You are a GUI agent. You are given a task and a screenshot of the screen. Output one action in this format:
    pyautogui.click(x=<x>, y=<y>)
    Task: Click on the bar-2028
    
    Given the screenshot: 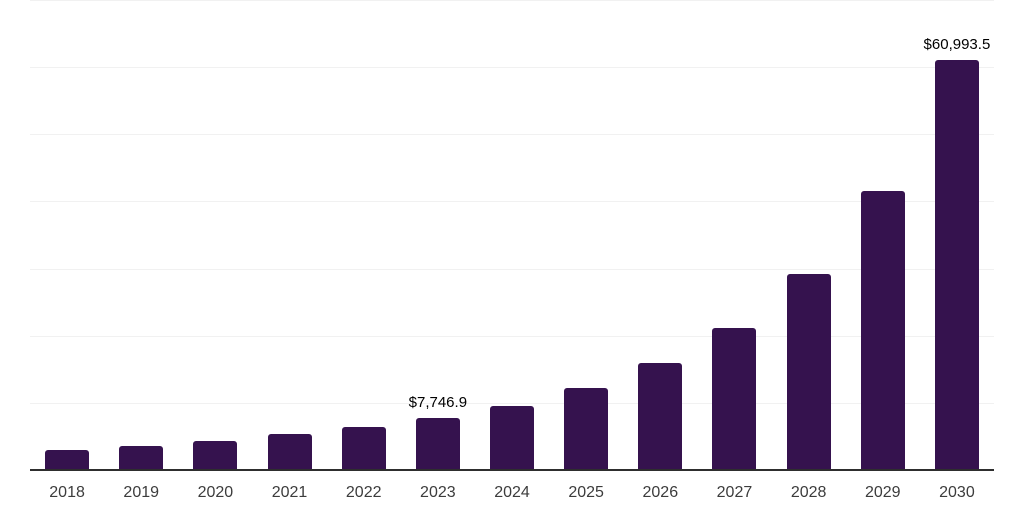 What is the action you would take?
    pyautogui.click(x=808, y=371)
    